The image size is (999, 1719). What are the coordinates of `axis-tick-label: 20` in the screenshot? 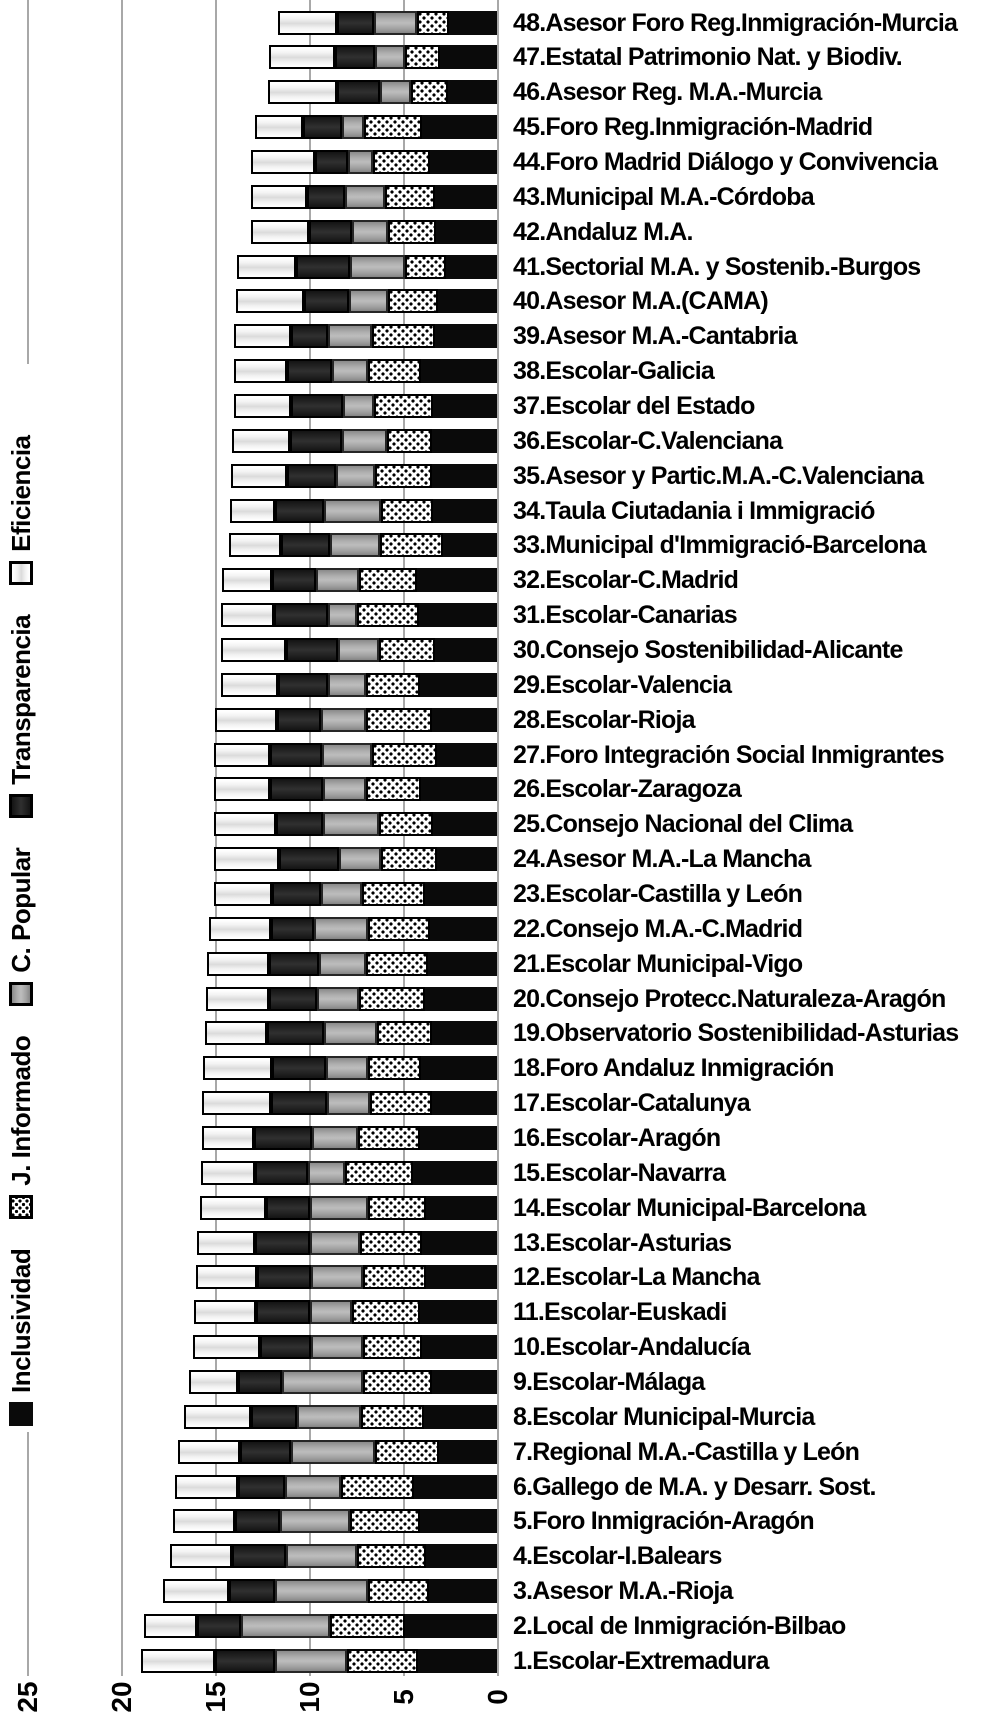 It's located at (121, 1697).